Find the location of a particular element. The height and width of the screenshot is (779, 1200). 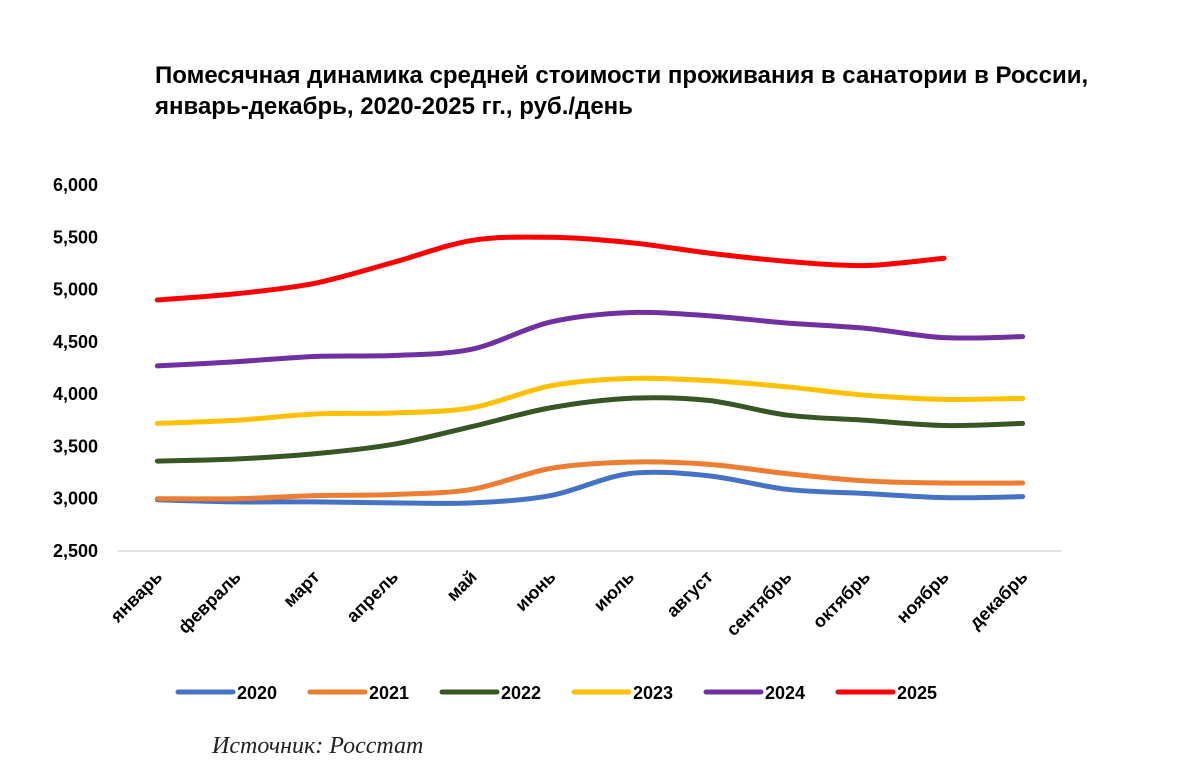

y-tick-labels: 2,500 3,000 3,500 4,000 4,500 5,000 5,500 6,000 is located at coordinates (75, 368).